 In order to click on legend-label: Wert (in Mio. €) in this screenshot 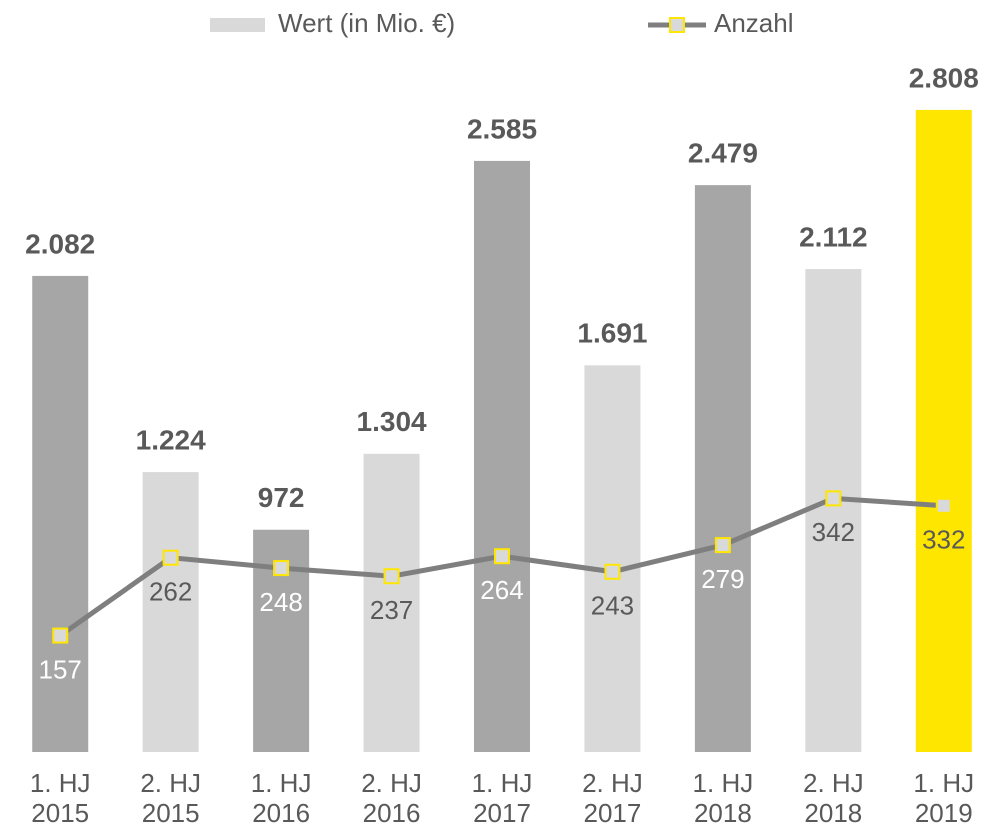, I will do `click(366, 23)`.